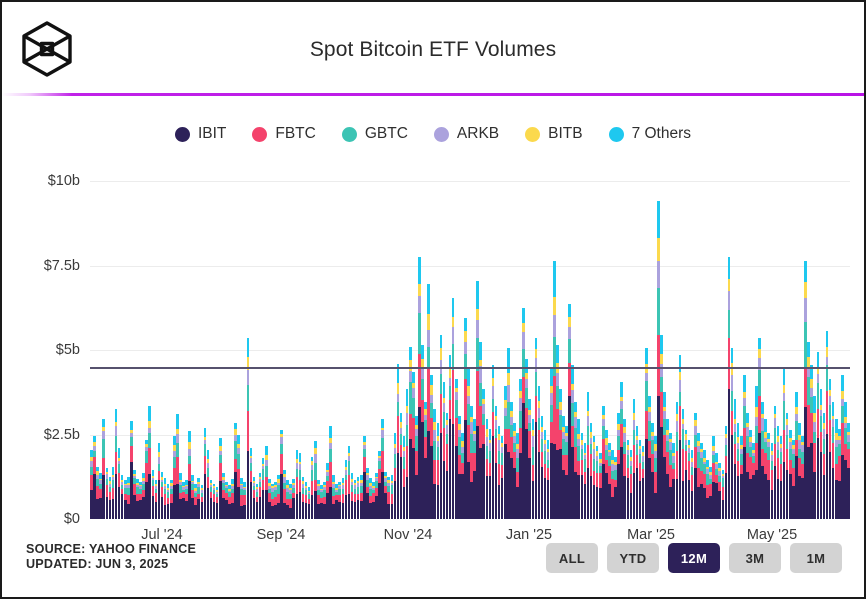  Describe the element at coordinates (816, 558) in the screenshot. I see `range-button-1m: 1M` at that location.